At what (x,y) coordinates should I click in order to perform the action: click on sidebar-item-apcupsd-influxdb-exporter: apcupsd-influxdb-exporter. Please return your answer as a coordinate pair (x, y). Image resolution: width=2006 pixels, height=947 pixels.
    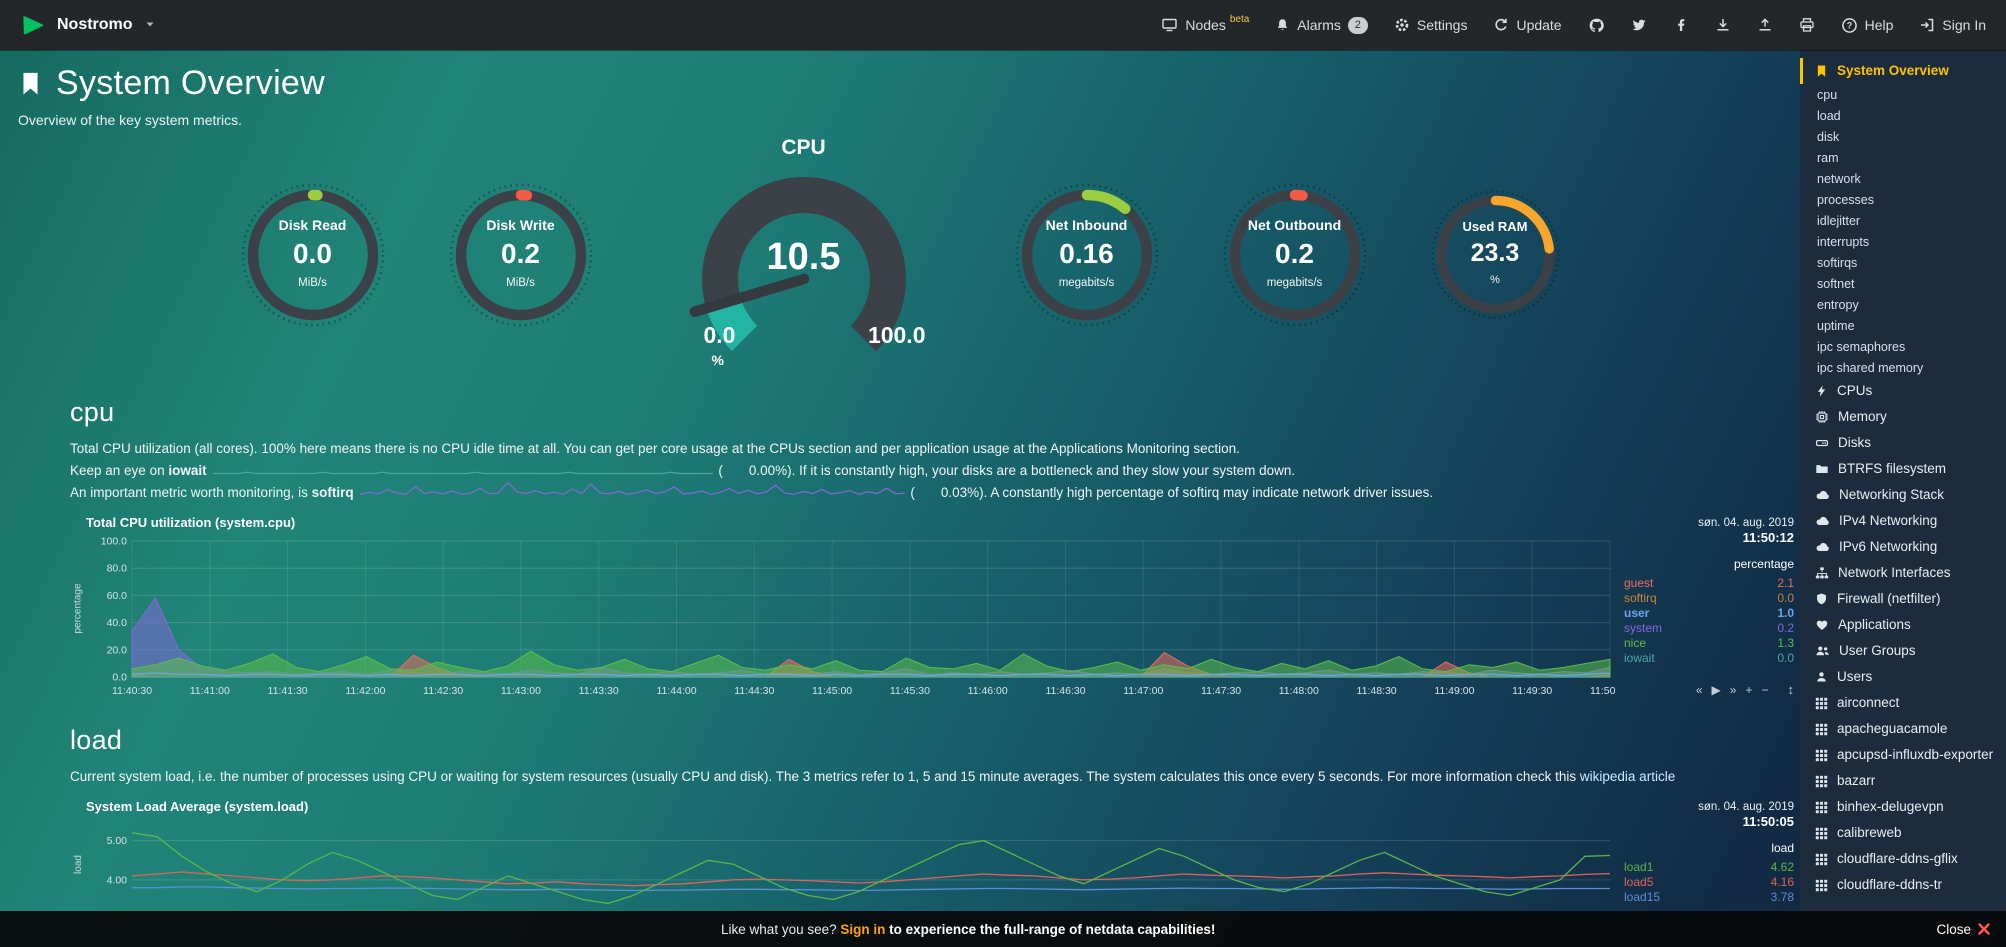
    Looking at the image, I should click on (1903, 755).